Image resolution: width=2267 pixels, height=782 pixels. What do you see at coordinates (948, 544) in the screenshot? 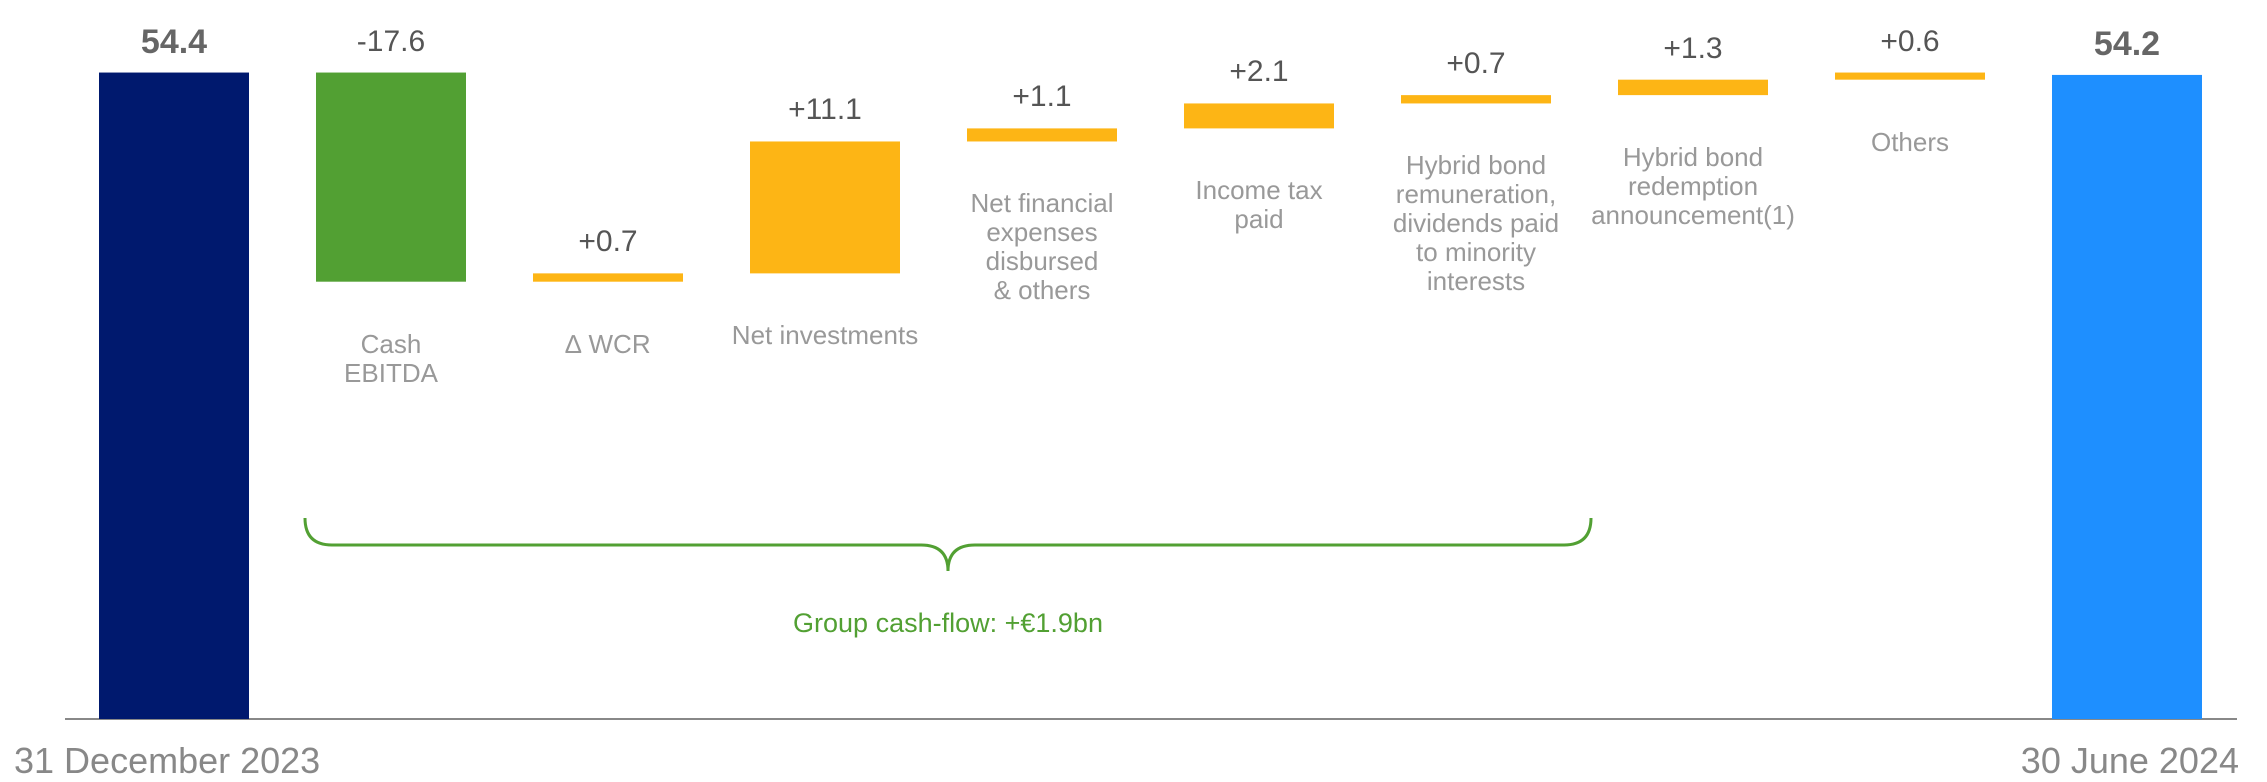
I see `brace` at bounding box center [948, 544].